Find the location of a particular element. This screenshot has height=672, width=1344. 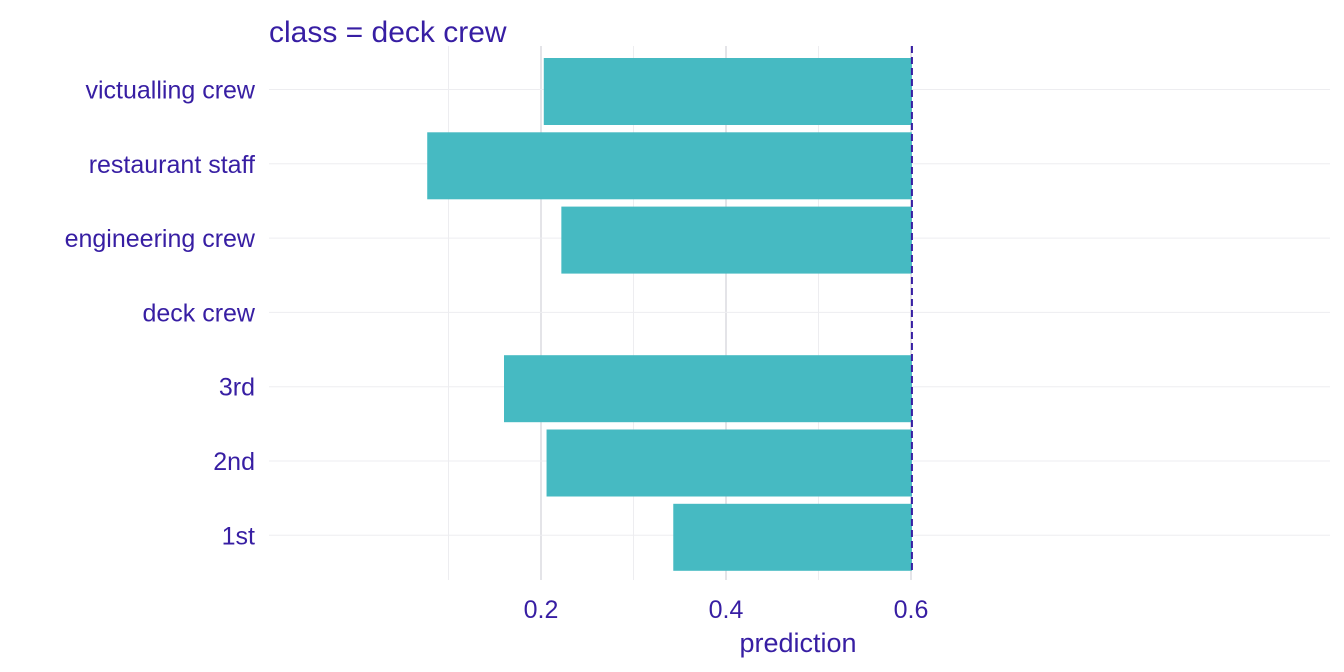

facet-title: class = deck crew is located at coordinates (388, 32).